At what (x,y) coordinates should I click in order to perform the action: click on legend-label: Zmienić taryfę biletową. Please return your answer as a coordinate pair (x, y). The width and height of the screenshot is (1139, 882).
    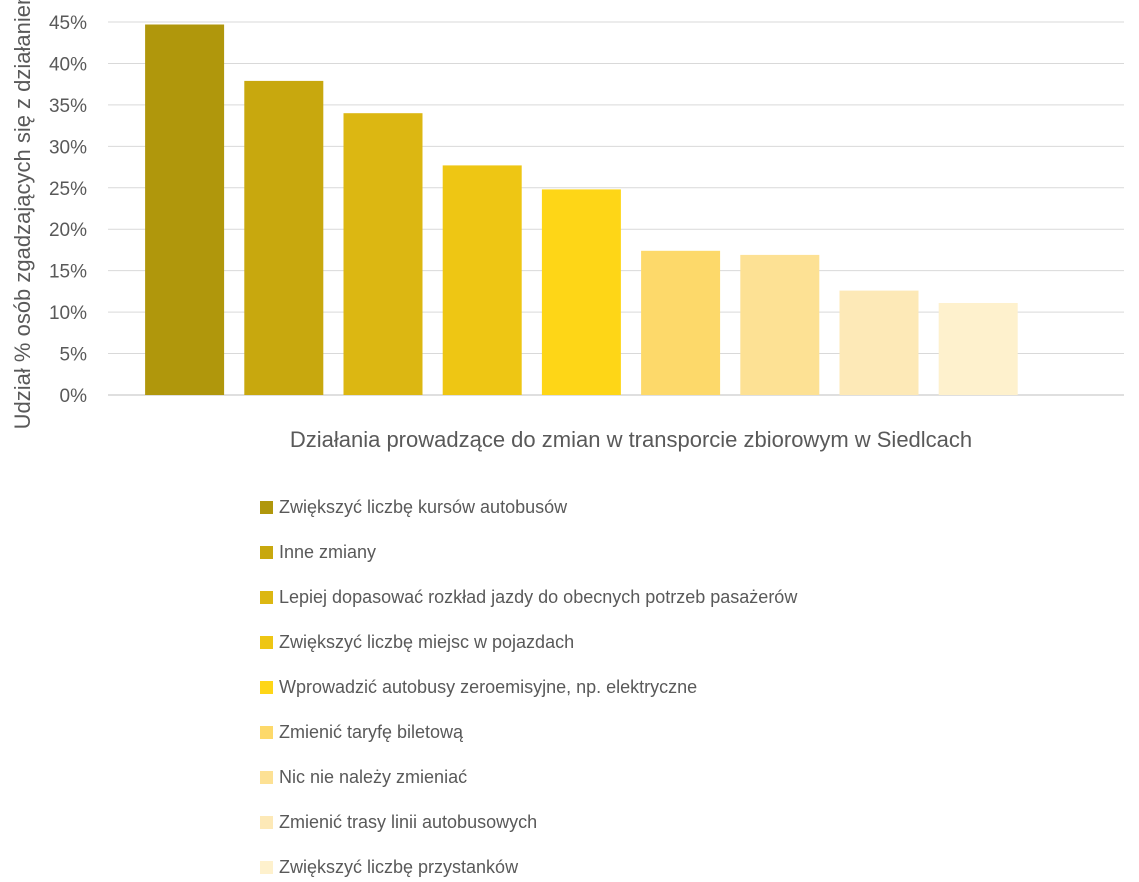
    Looking at the image, I should click on (371, 731).